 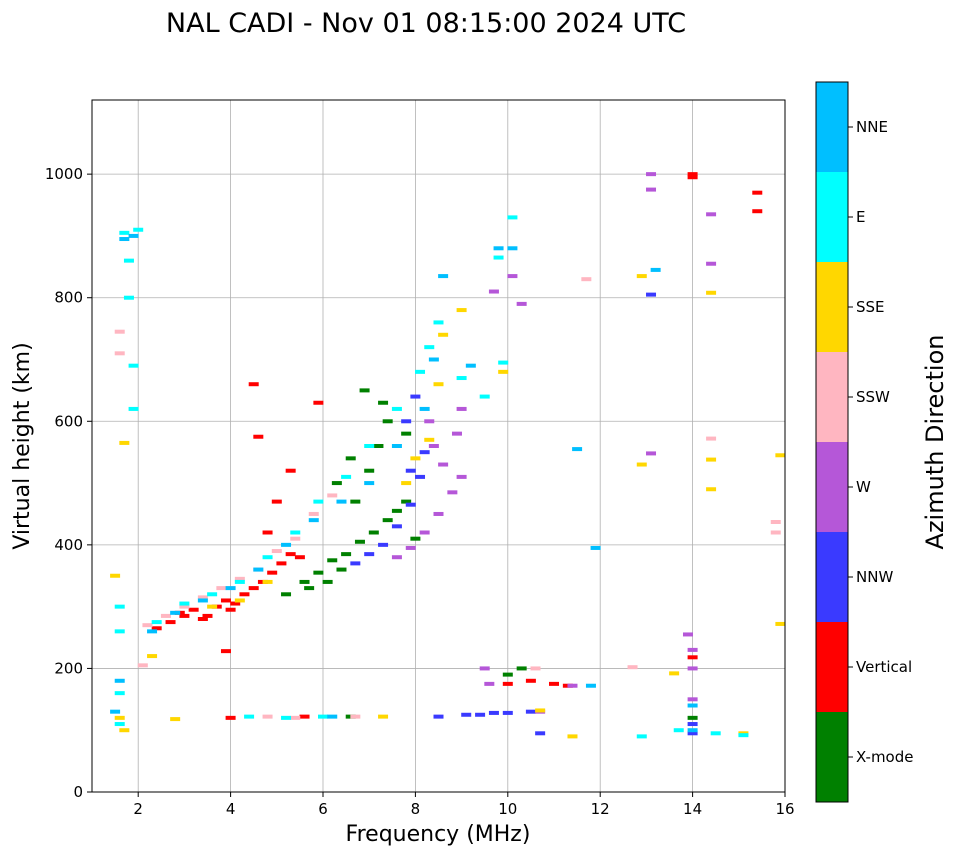 I want to click on colorbar-frame, so click(x=832, y=442).